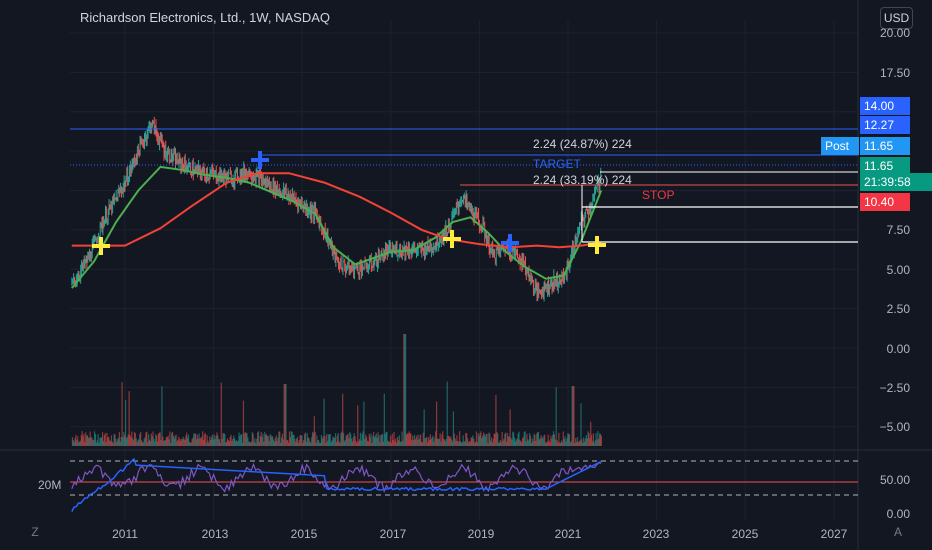 The height and width of the screenshot is (550, 932). What do you see at coordinates (834, 534) in the screenshot?
I see `time-axis-label: 2027` at bounding box center [834, 534].